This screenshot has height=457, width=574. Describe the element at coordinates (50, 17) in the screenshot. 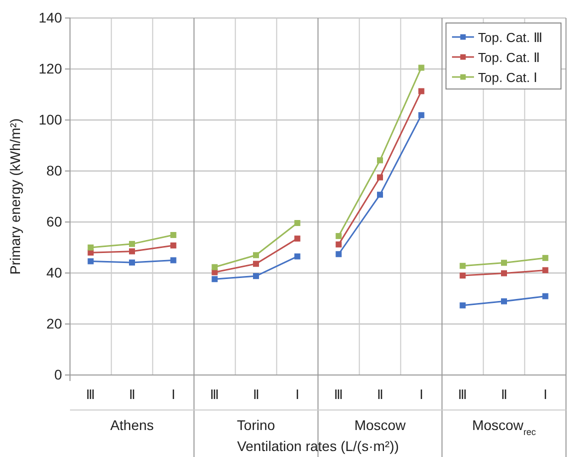

I see `y-tick-label: 140` at that location.